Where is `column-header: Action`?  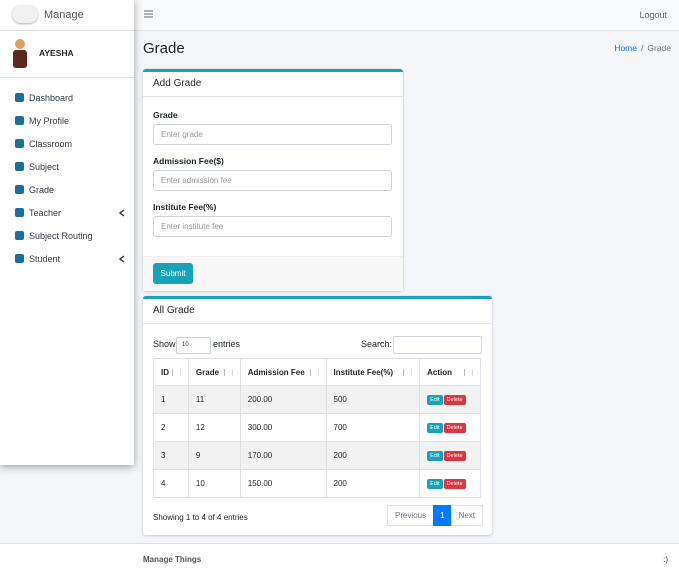
column-header: Action is located at coordinates (450, 372).